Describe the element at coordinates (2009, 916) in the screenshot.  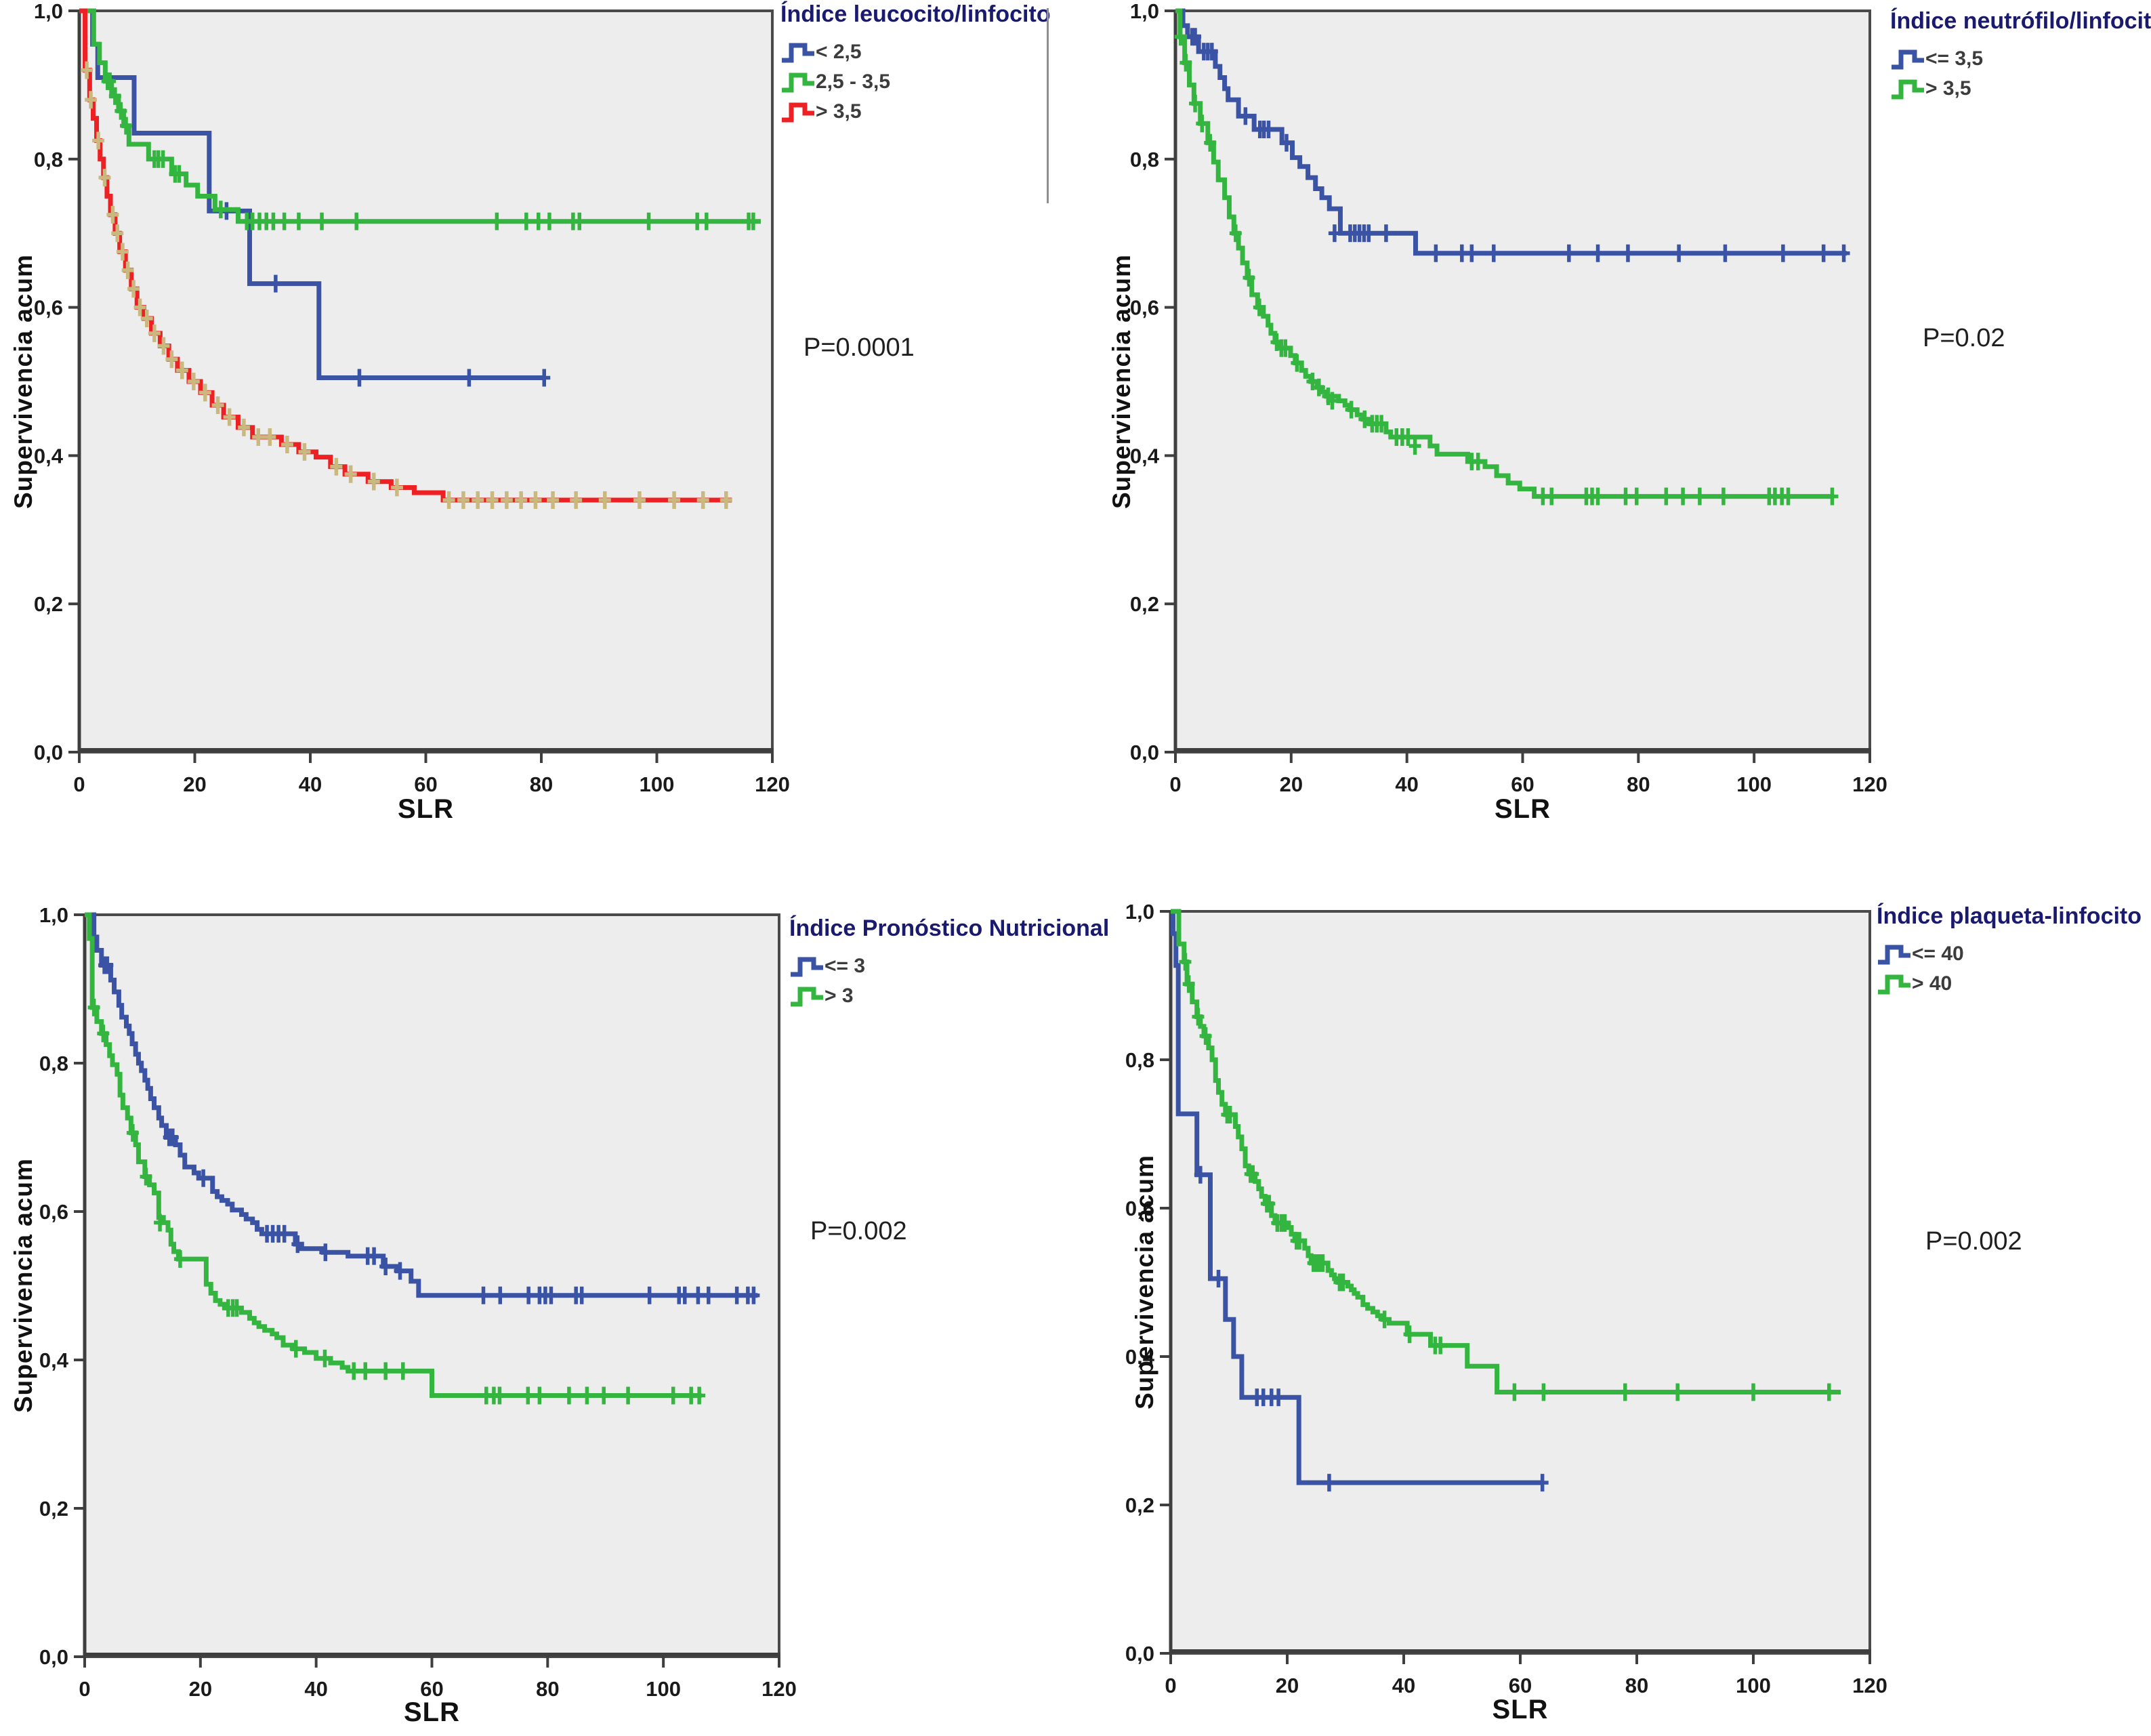
I see `legend-title: Índice plaqueta-linfocito` at that location.